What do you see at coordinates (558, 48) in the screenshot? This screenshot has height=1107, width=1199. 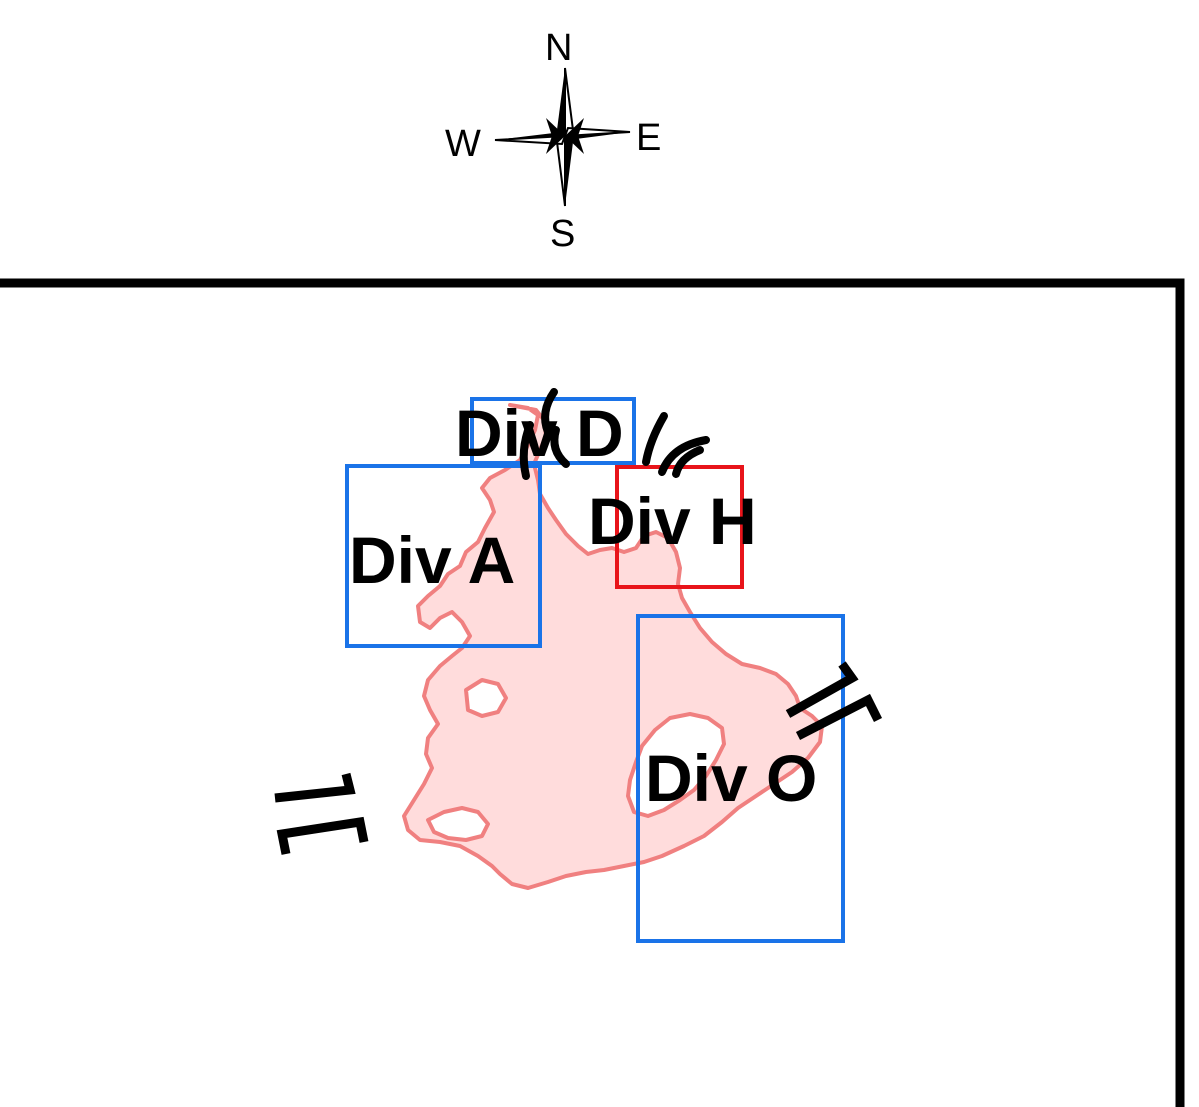 I see `compass-north-label: N` at bounding box center [558, 48].